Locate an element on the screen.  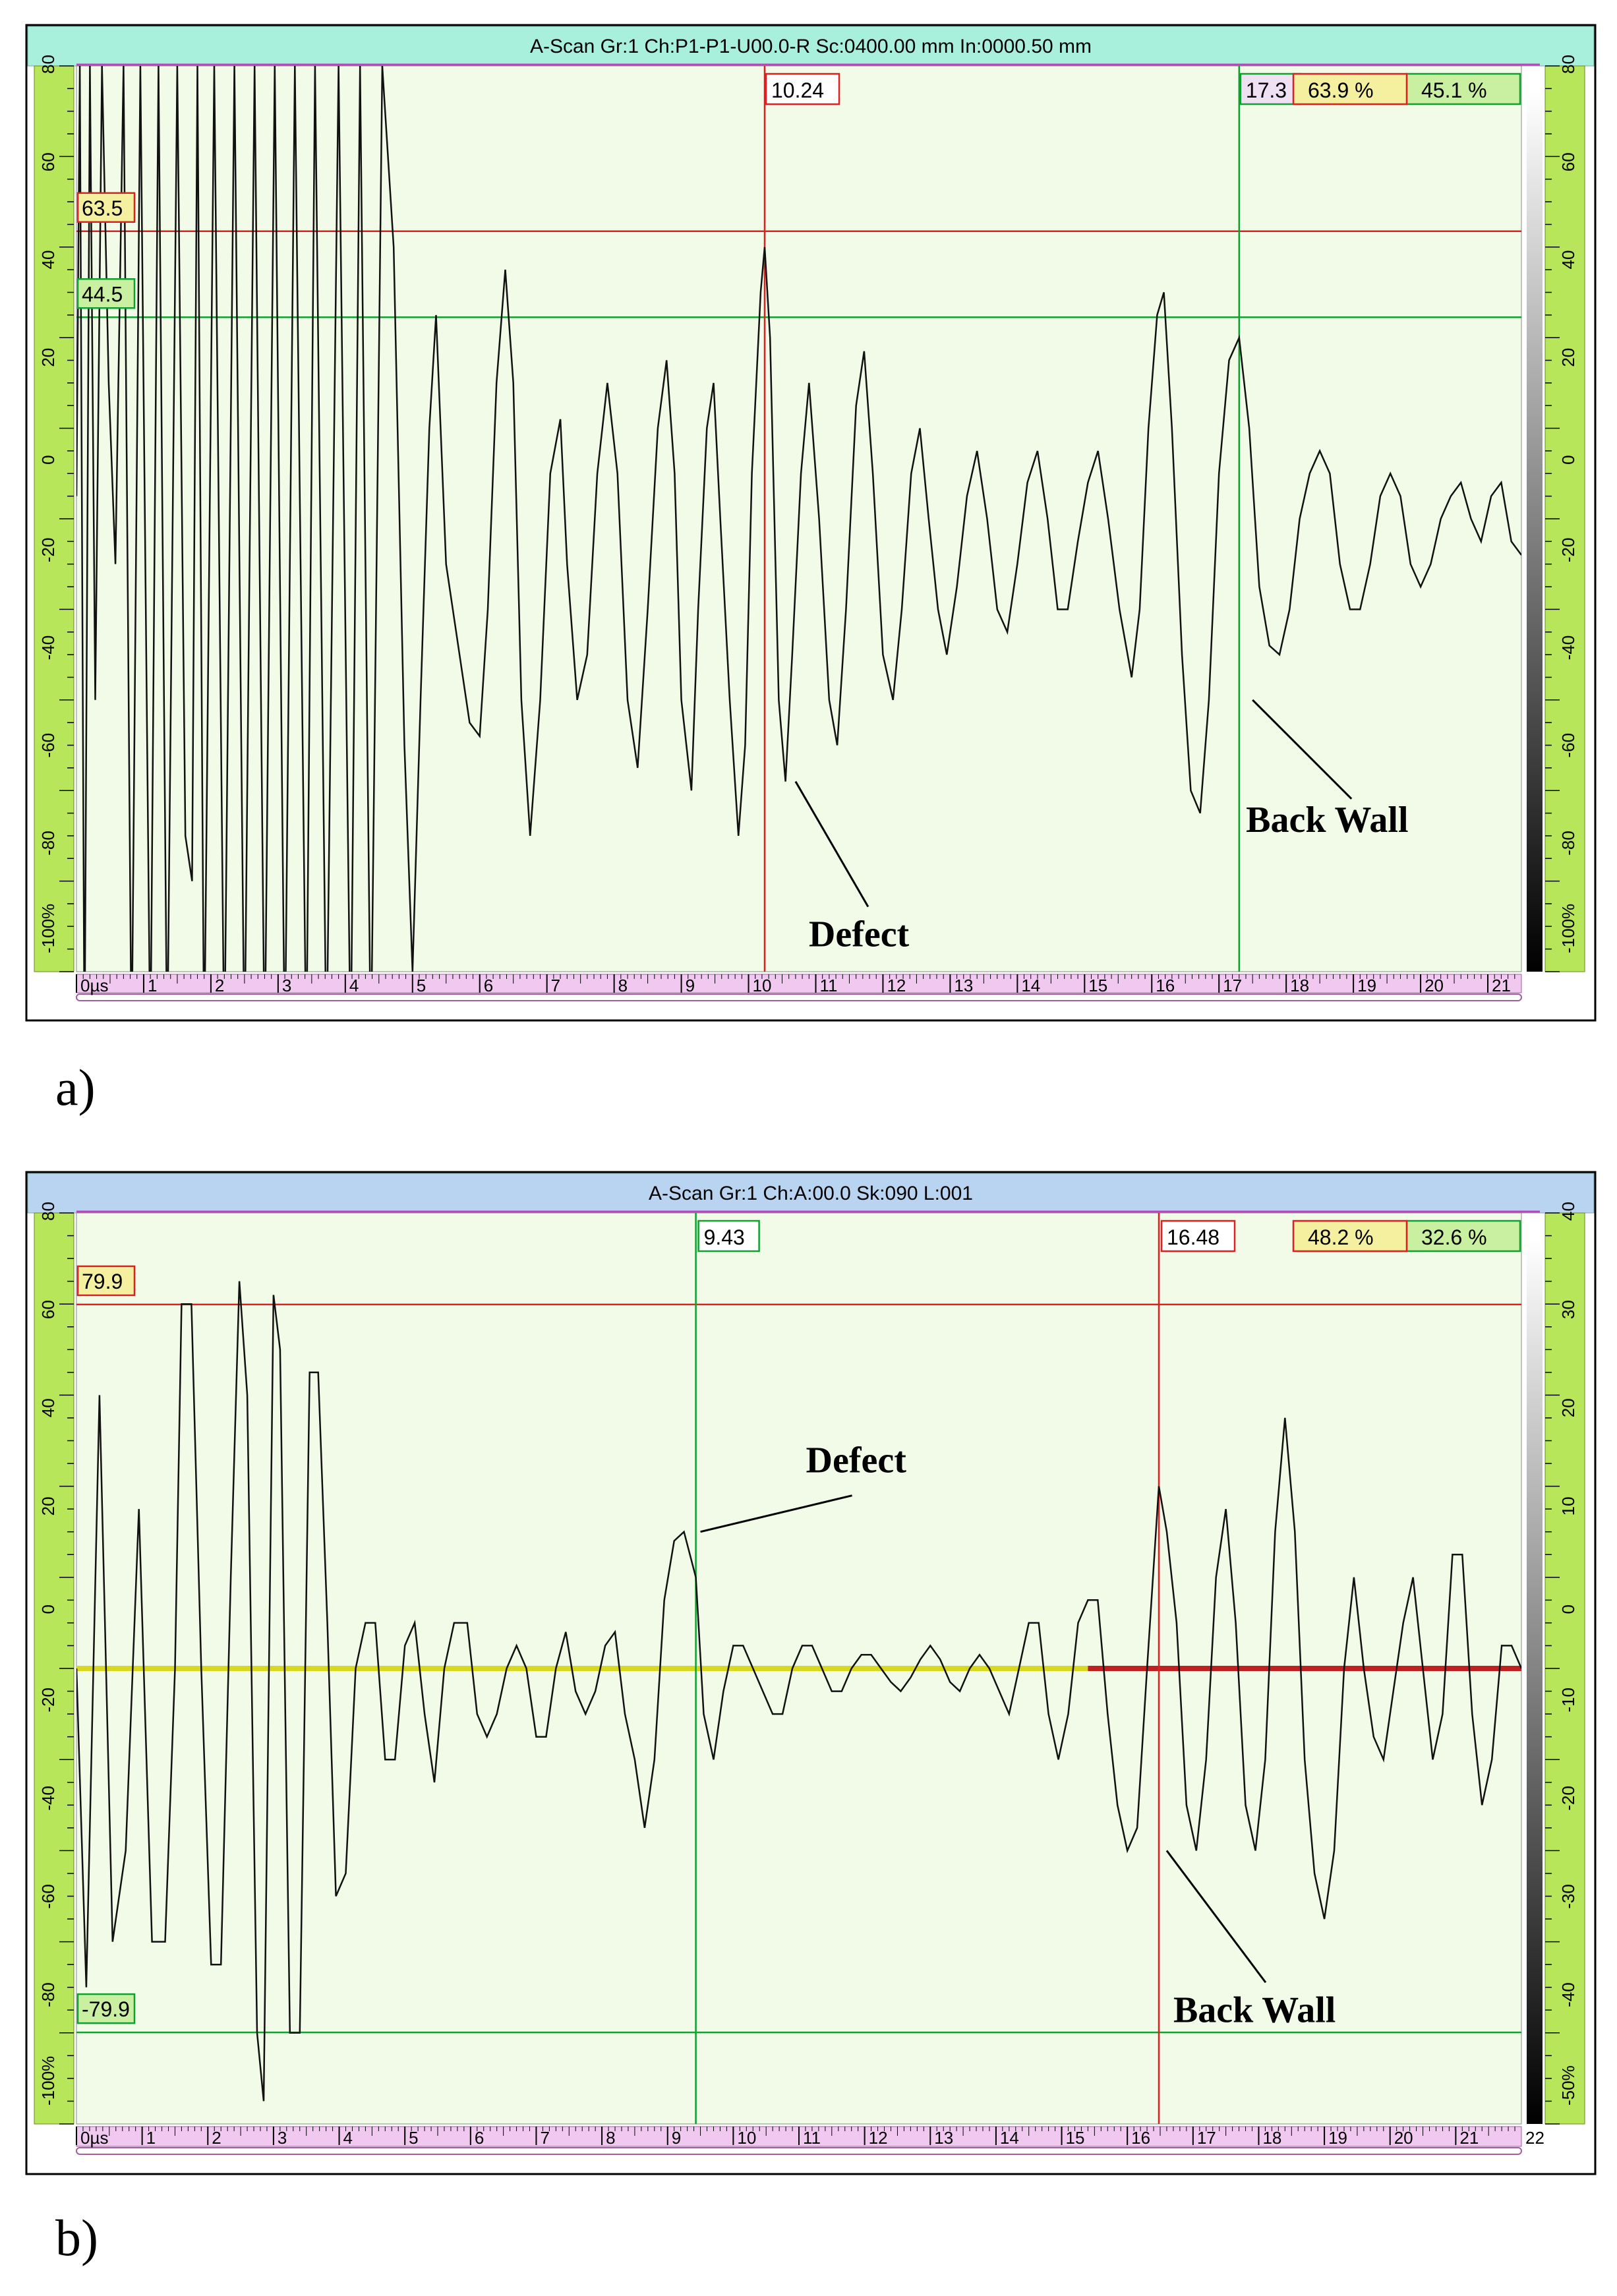
panel-a-label: a) is located at coordinates (75, 1087).